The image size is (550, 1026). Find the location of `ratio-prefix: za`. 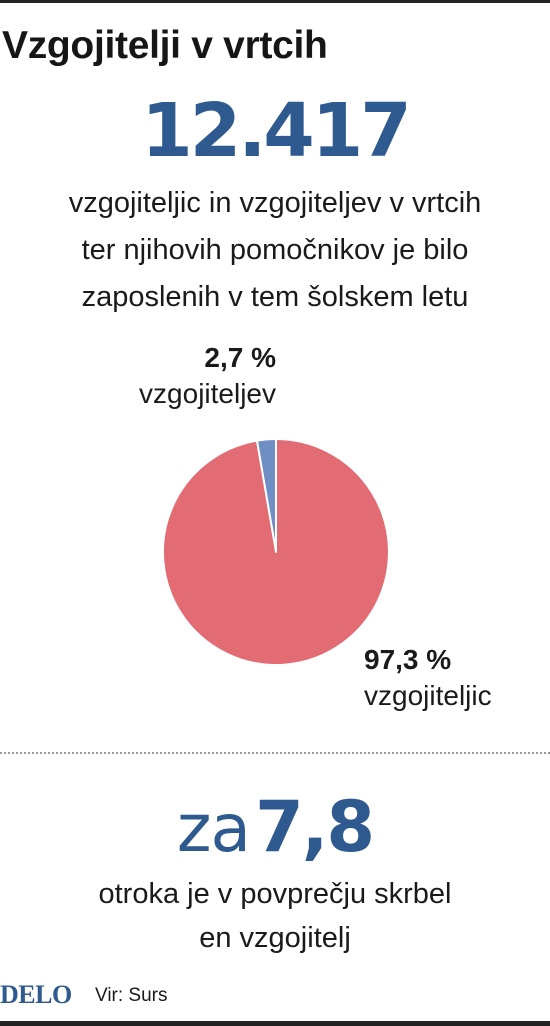

ratio-prefix: za is located at coordinates (213, 828).